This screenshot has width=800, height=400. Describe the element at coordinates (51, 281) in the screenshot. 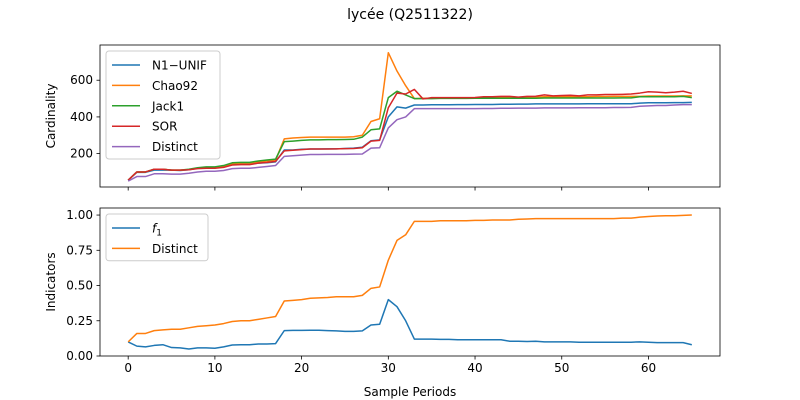

I see `y-axis-label: Indicators` at that location.